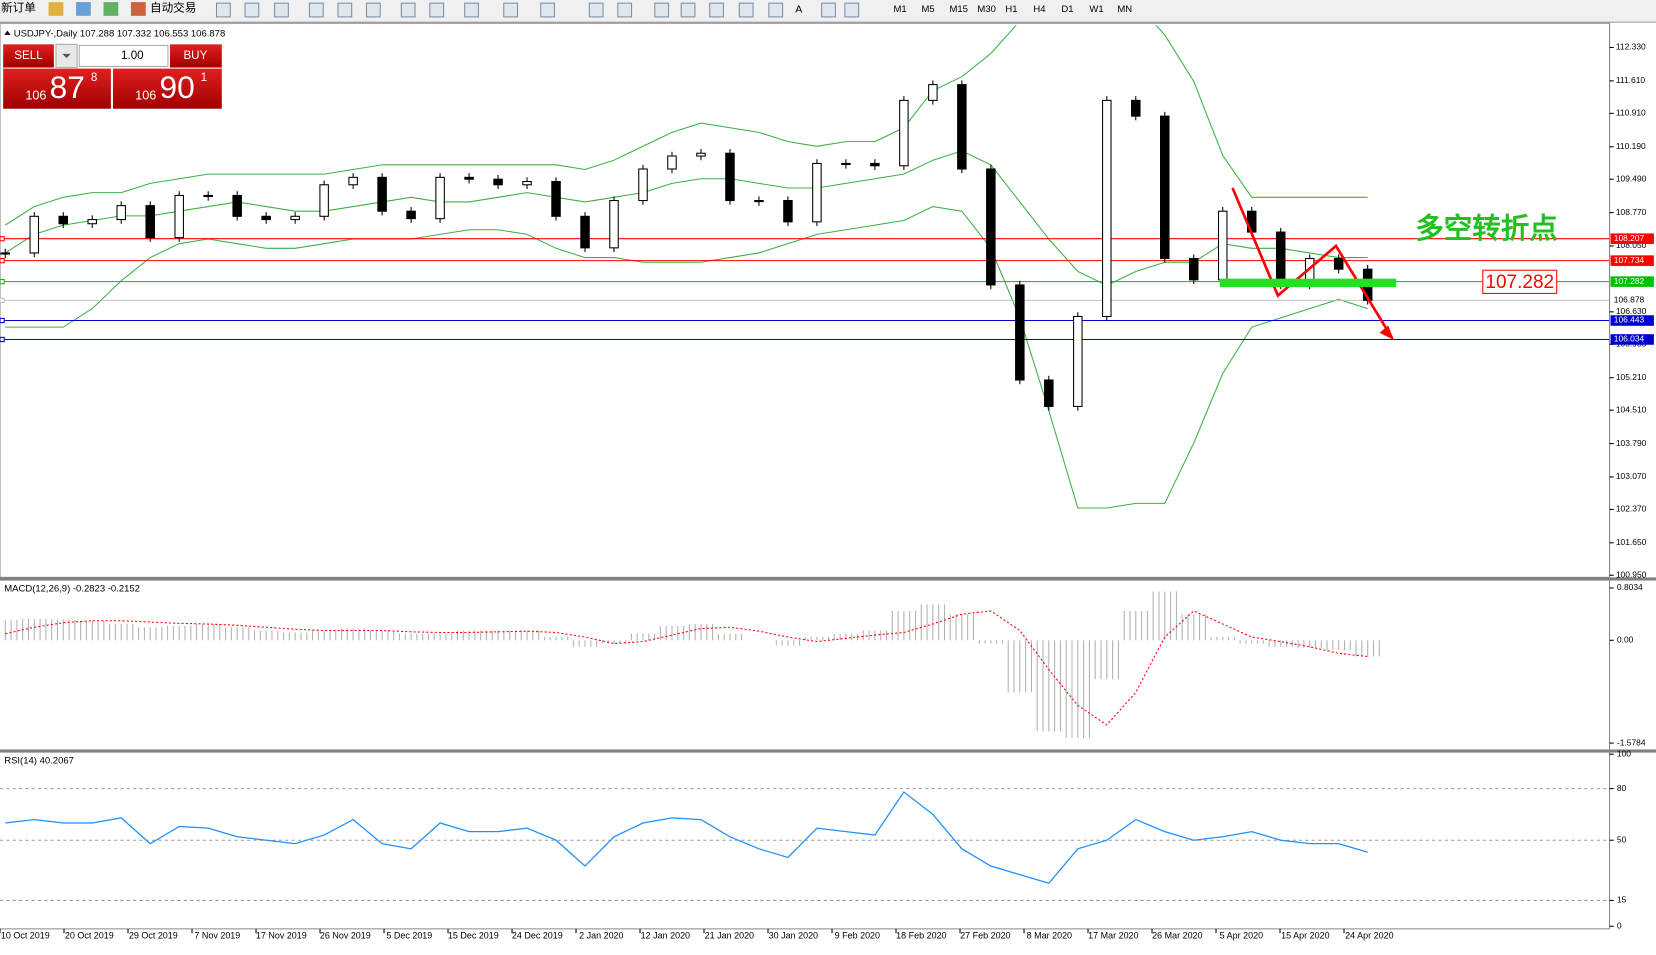  I want to click on y-tick-label: 111.610, so click(1631, 80).